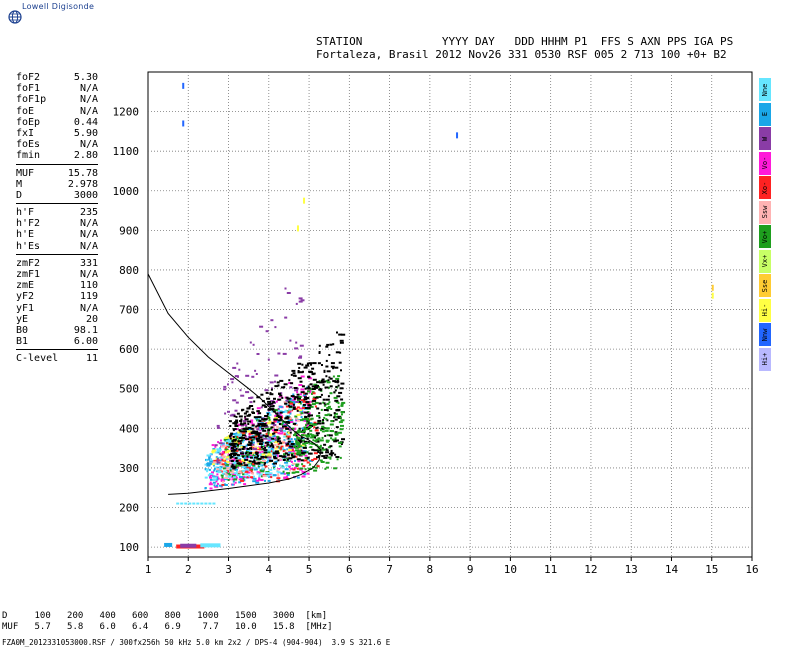  Describe the element at coordinates (126, 112) in the screenshot. I see `y-tick-label: 1200` at that location.